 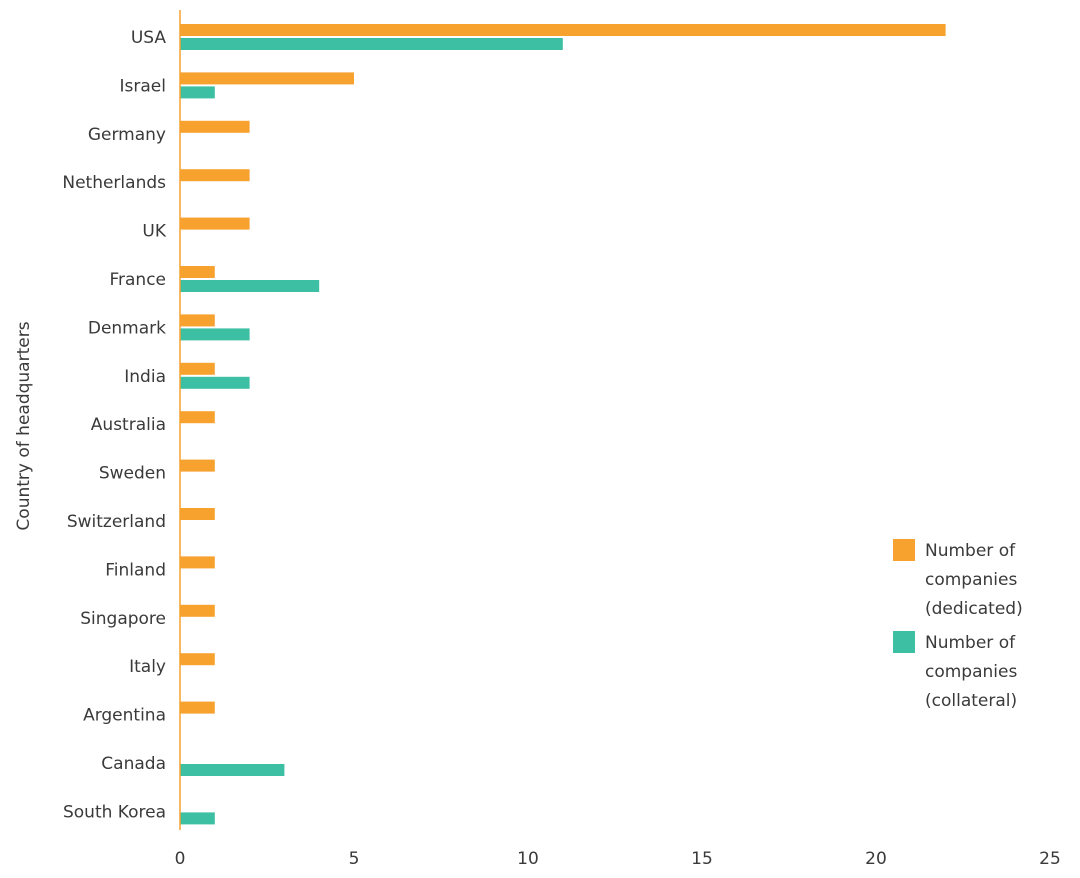 What do you see at coordinates (123, 619) in the screenshot?
I see `category-label: Singapore` at bounding box center [123, 619].